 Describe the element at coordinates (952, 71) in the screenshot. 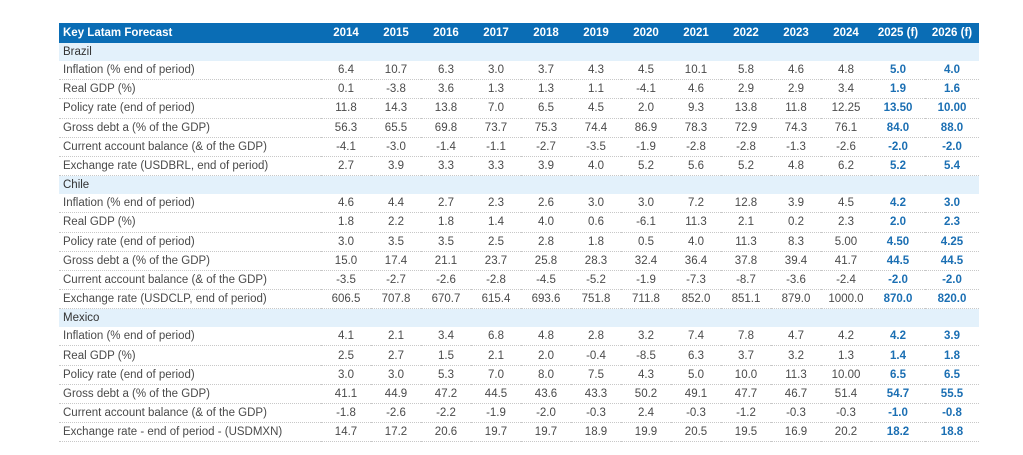

I see `forecast-value-cell: 4.0` at that location.